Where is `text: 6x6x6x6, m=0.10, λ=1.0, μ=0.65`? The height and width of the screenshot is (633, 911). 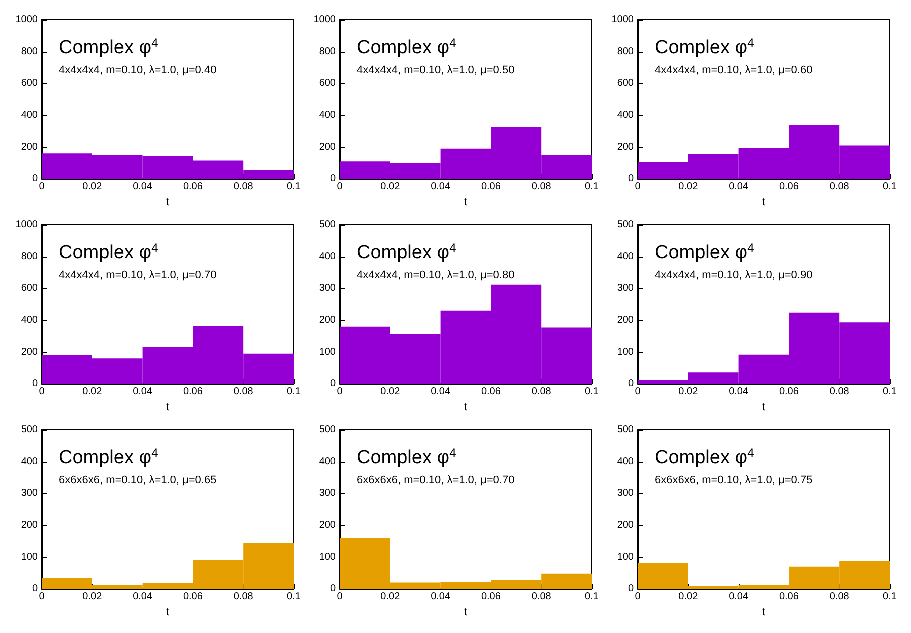
text: 6x6x6x6, m=0.10, λ=1.0, μ=0.65 is located at coordinates (138, 480).